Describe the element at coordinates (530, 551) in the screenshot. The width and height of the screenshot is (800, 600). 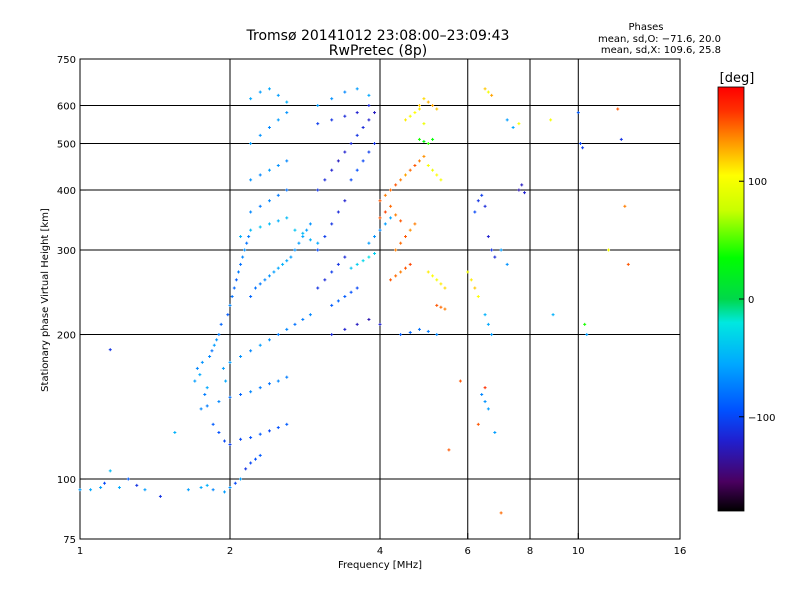
I see `x-tick-label: 8` at that location.